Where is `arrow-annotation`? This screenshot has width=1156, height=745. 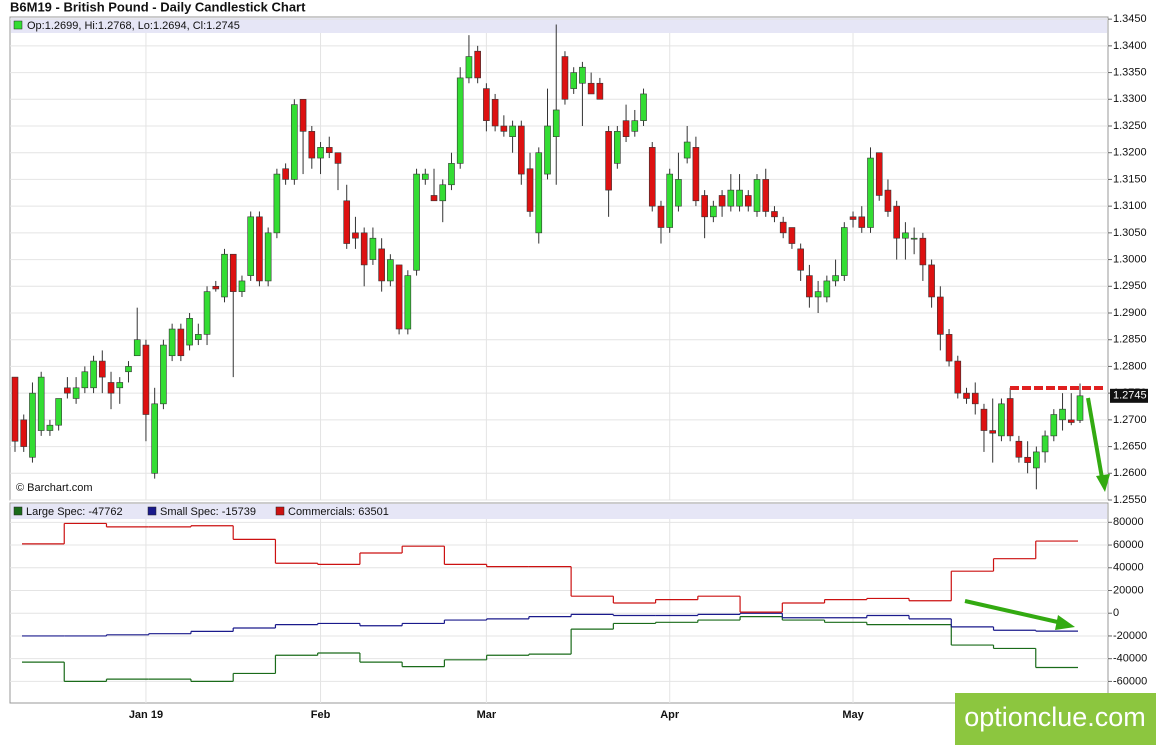 arrow-annotation is located at coordinates (1095, 438).